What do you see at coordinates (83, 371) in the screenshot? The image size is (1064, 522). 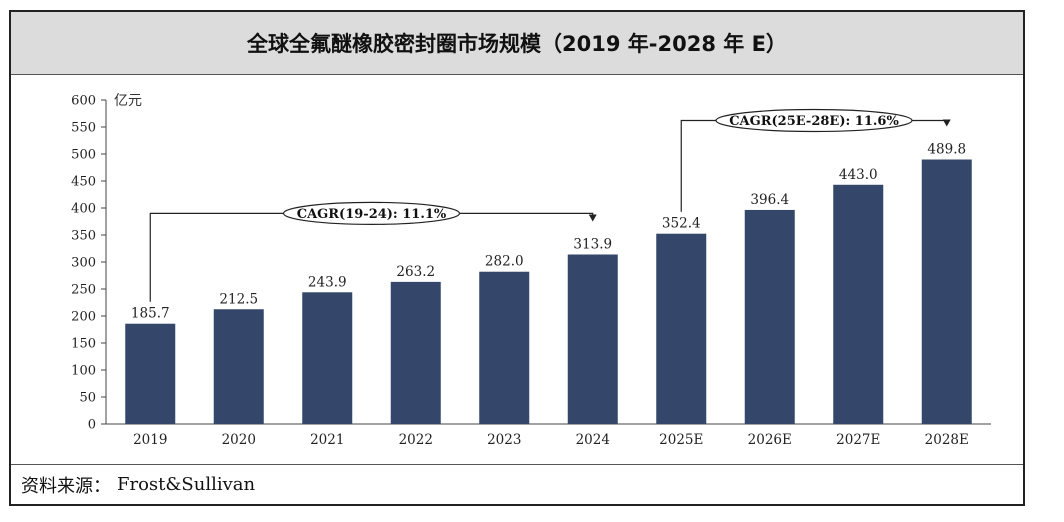 I see `y-tick-label: 100` at bounding box center [83, 371].